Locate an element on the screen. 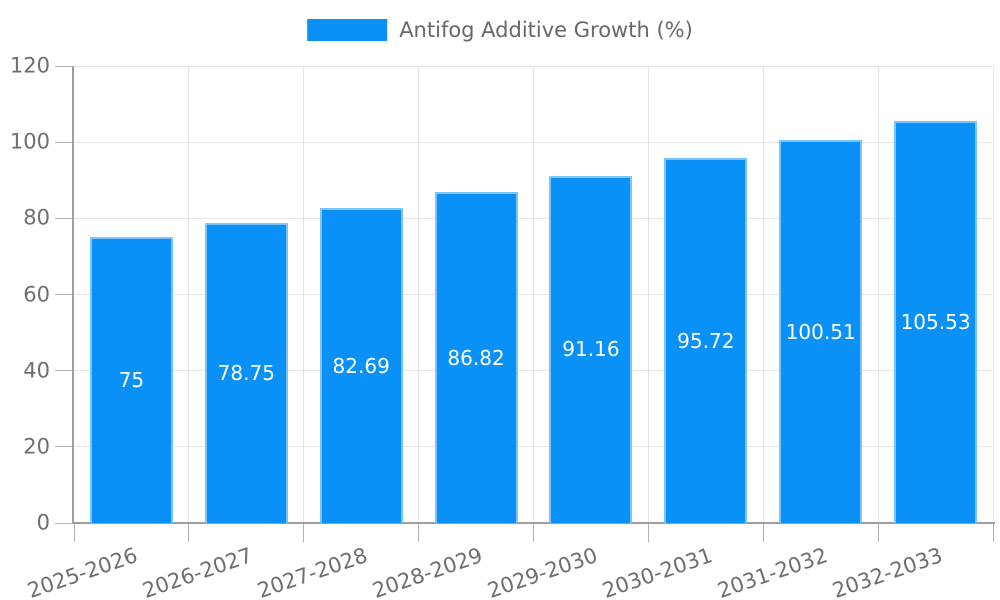 Image resolution: width=1000 pixels, height=600 pixels. bar-value-label: 95.72 is located at coordinates (706, 340).